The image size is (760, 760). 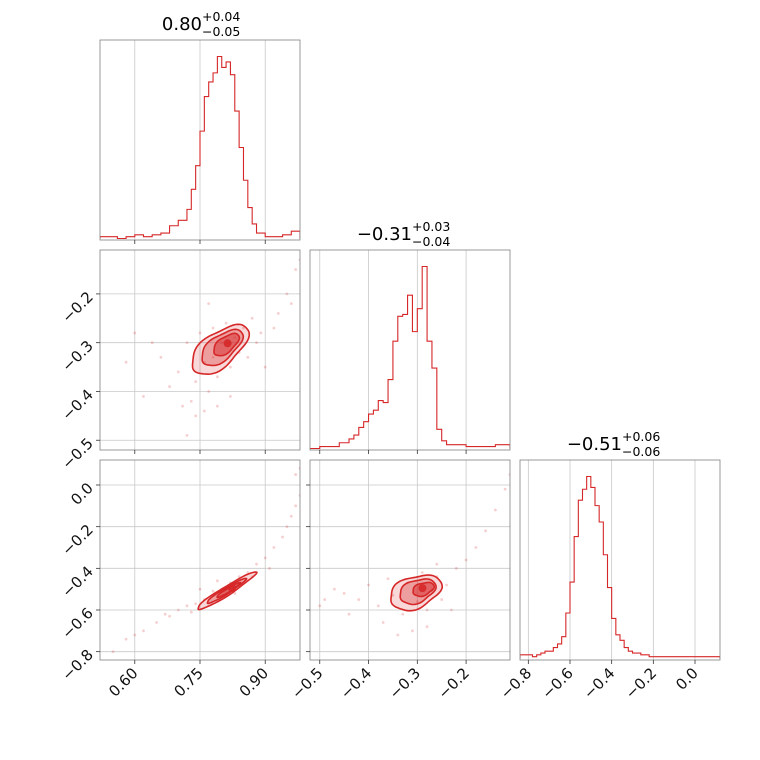 I want to click on panel-title-0: 0.80 +0.04−0.05, so click(x=201, y=24).